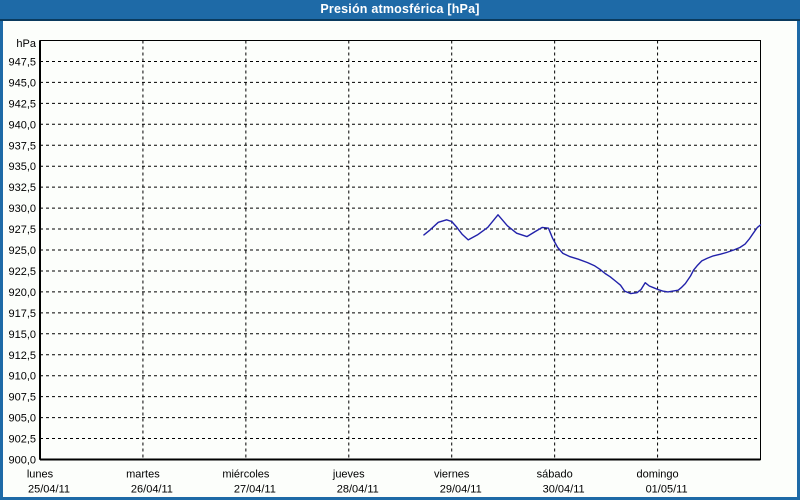 The image size is (800, 500). What do you see at coordinates (452, 475) in the screenshot?
I see `x-axis-weekday-label: viernes` at bounding box center [452, 475].